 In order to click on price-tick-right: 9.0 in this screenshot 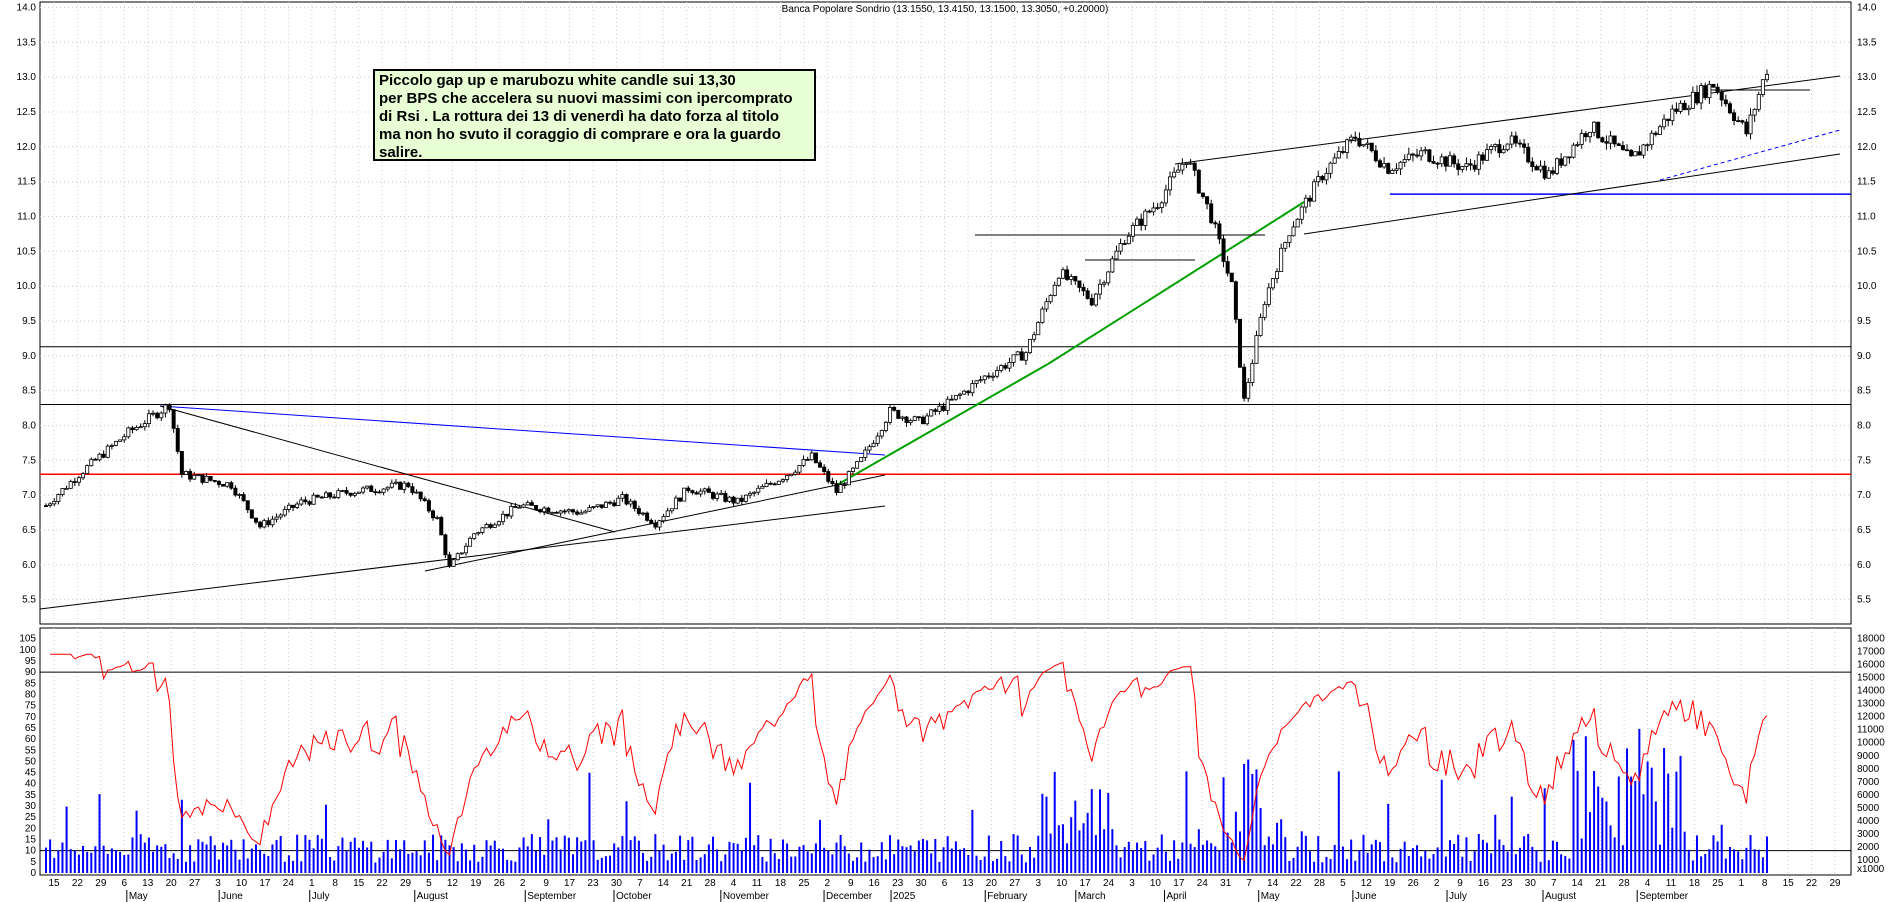, I will do `click(1864, 356)`.